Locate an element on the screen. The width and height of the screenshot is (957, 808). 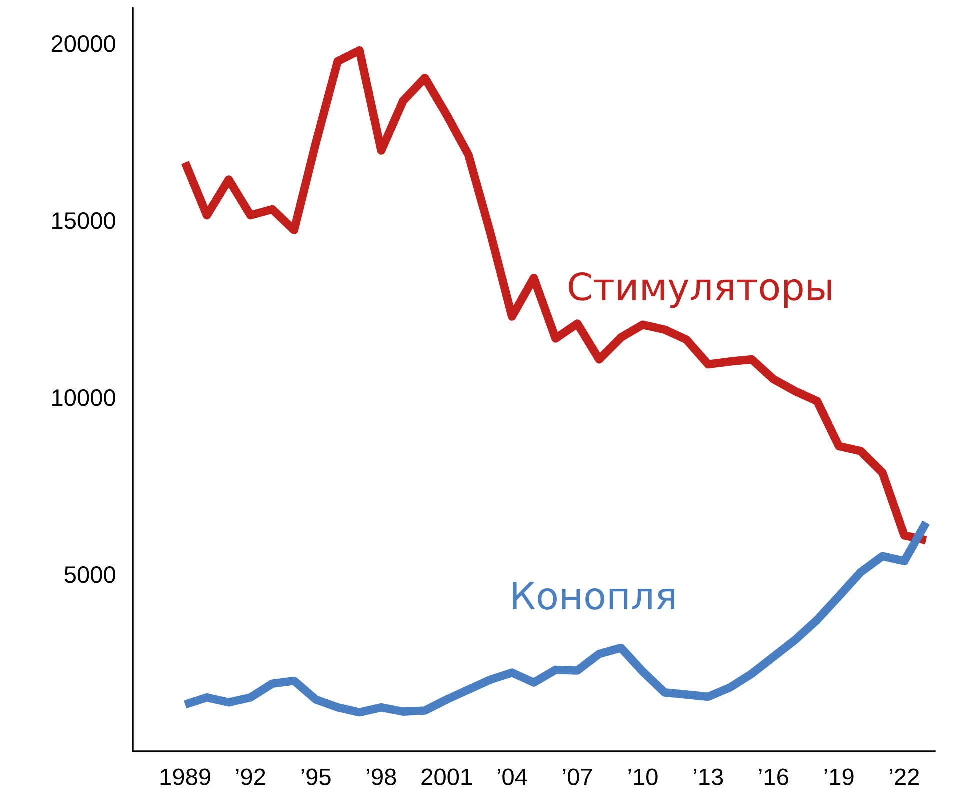
x-tick-label: ’04 is located at coordinates (513, 777).